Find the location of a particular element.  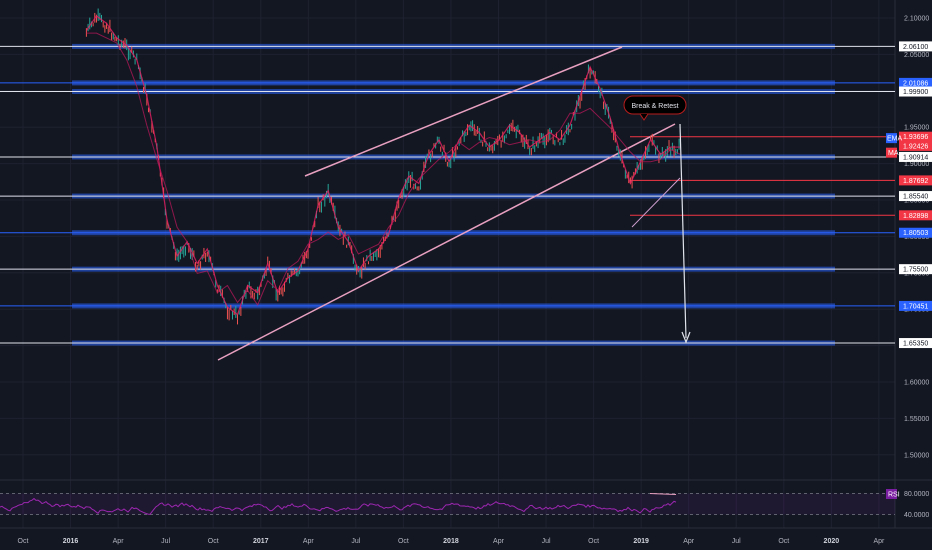

ma-tag-label: MA is located at coordinates (893, 153).